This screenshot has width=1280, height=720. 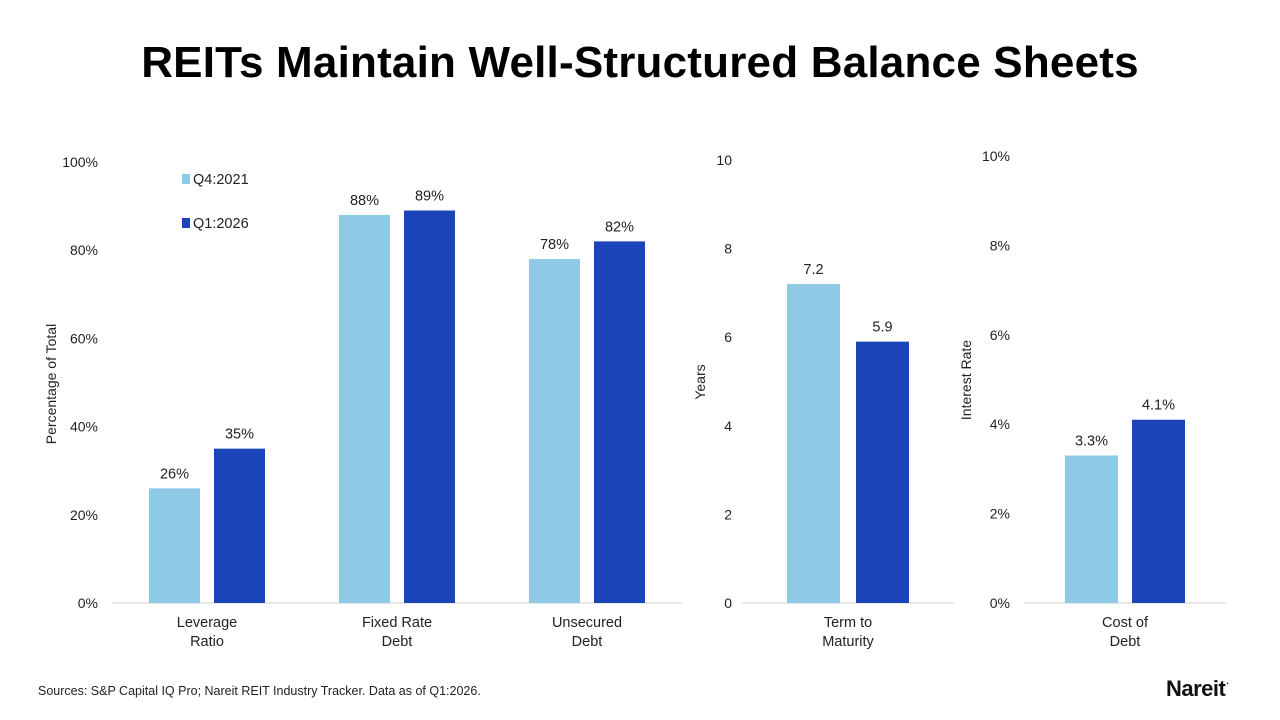 What do you see at coordinates (554, 245) in the screenshot?
I see `data-label: 78%` at bounding box center [554, 245].